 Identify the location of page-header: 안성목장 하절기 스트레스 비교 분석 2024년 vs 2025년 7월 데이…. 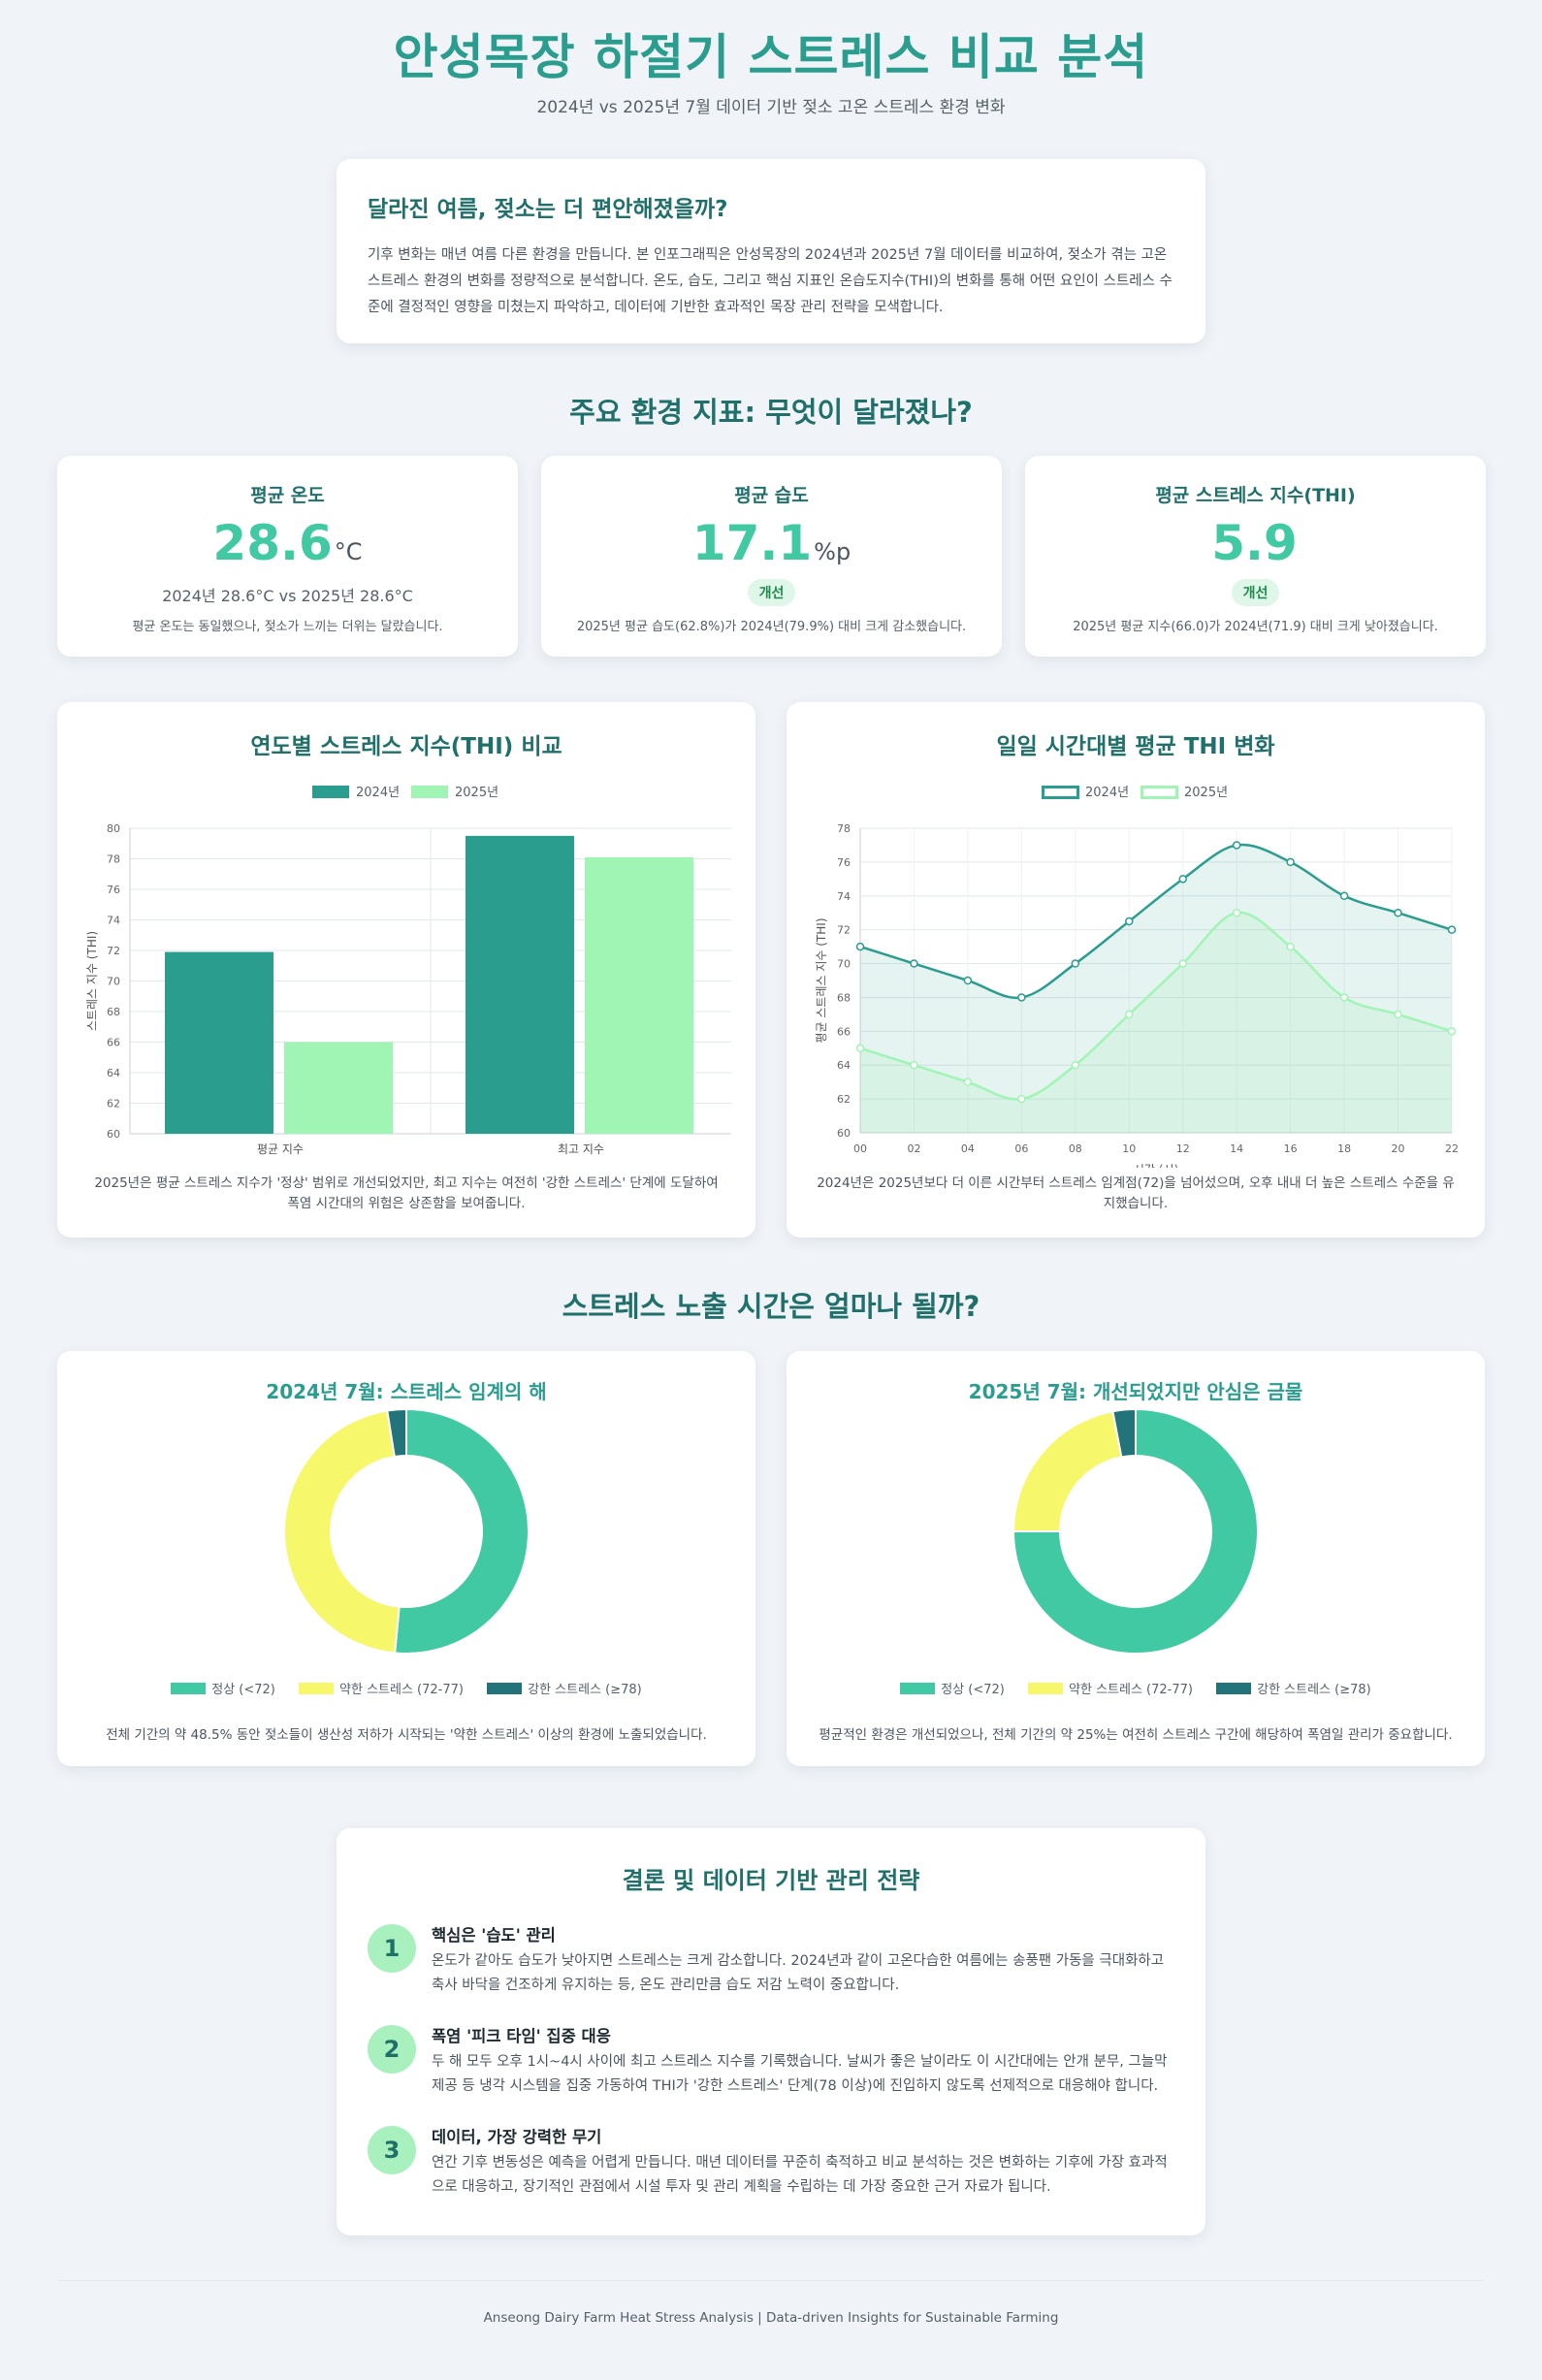
(771, 72).